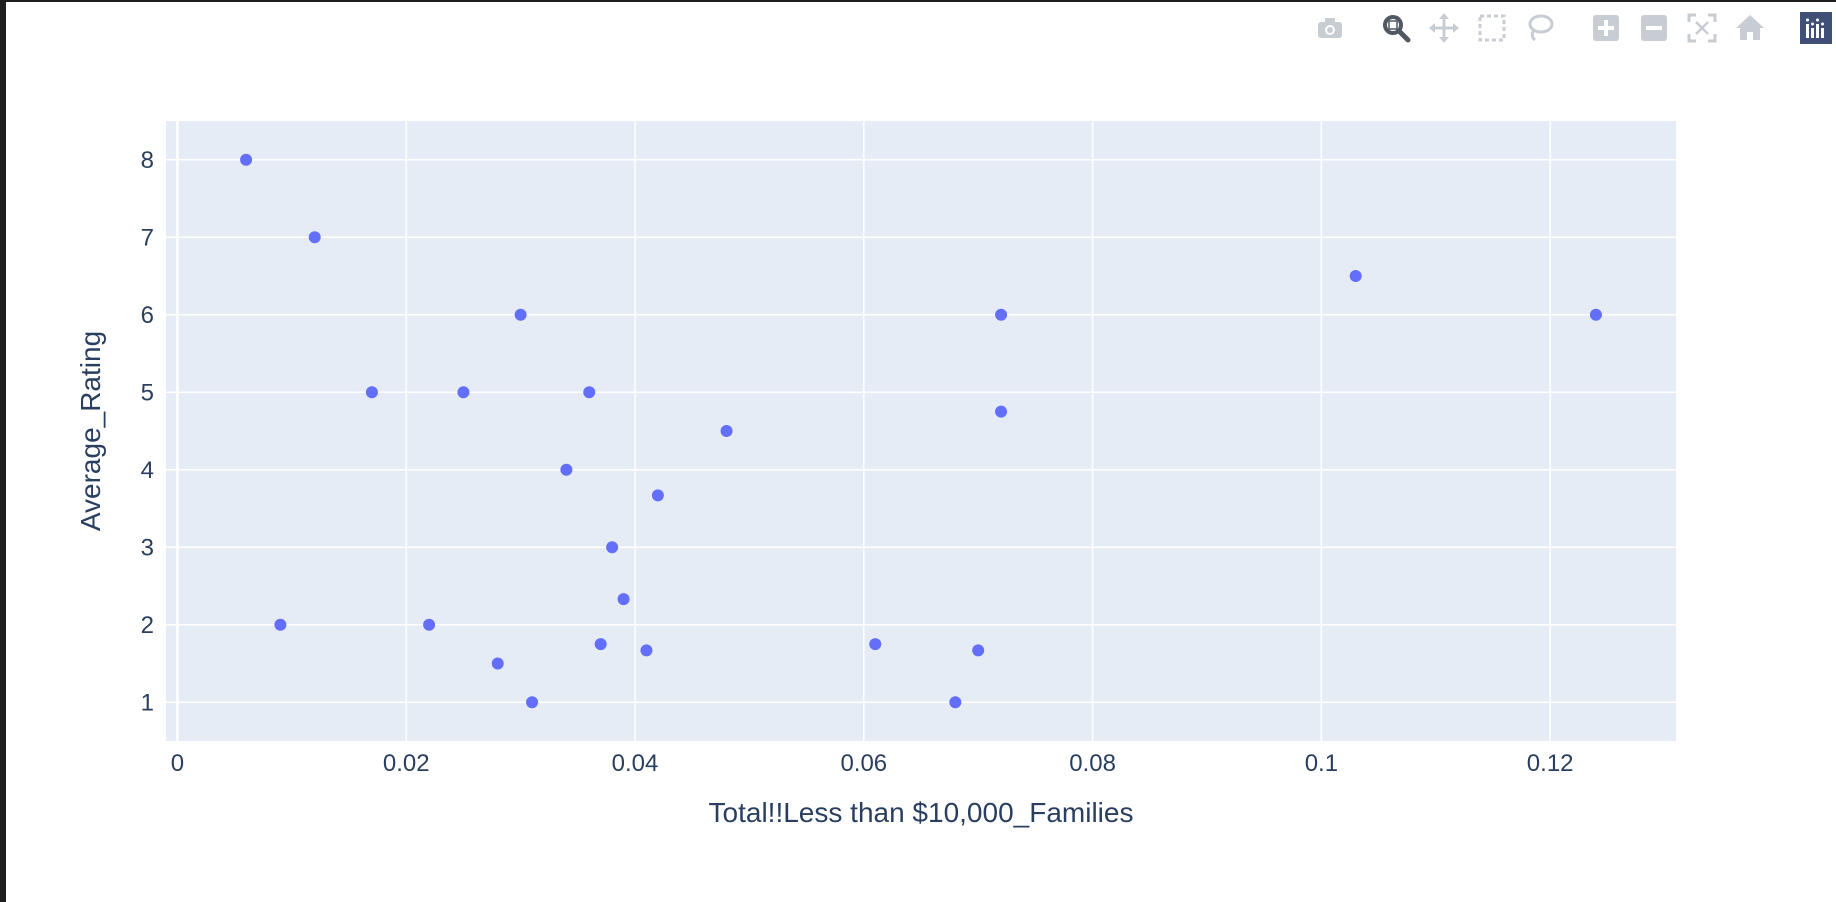 The height and width of the screenshot is (902, 1836). What do you see at coordinates (147, 392) in the screenshot?
I see `y-tick-label: 5` at bounding box center [147, 392].